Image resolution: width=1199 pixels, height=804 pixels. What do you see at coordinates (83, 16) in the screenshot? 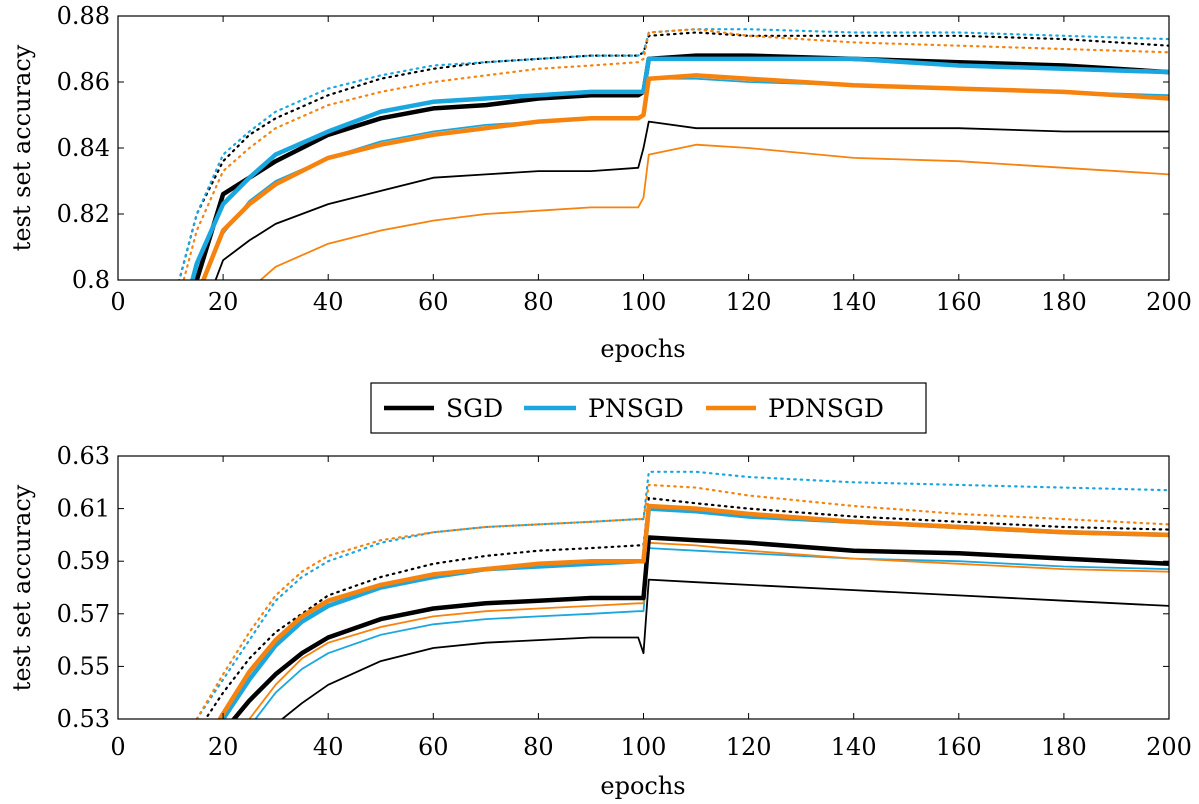
I see `top-y-tick-label: 0.88` at bounding box center [83, 16].